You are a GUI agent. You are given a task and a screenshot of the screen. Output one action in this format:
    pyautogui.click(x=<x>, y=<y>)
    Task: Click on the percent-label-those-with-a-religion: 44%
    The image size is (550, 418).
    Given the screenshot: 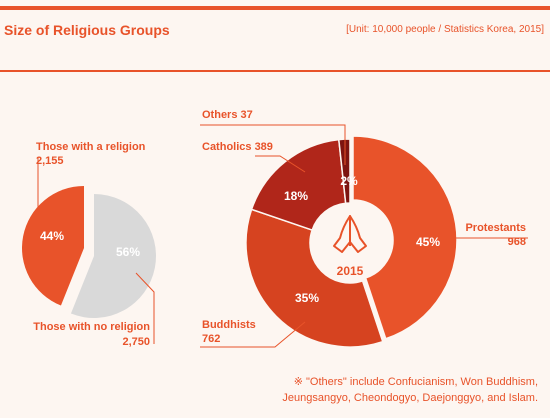 What is the action you would take?
    pyautogui.click(x=52, y=236)
    